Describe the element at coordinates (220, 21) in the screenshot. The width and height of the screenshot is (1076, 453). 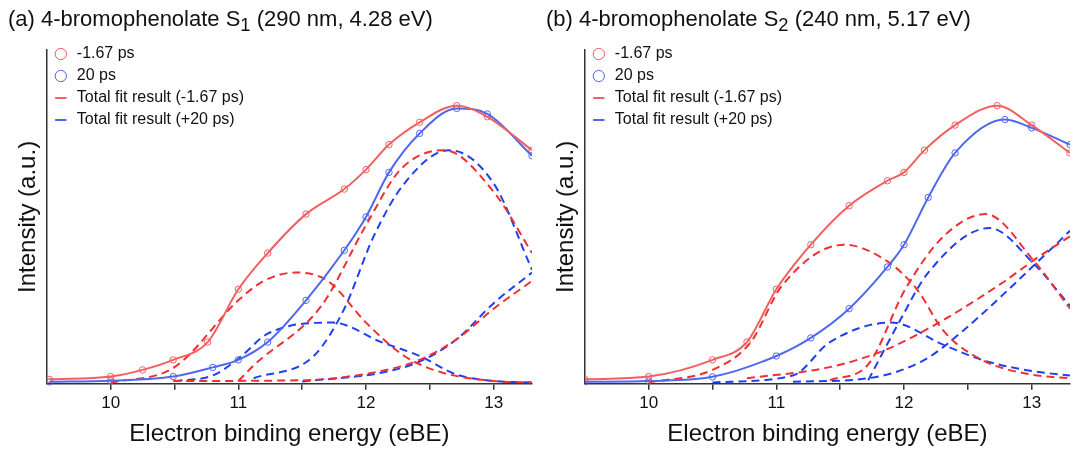
I see `chart-title: (a) 4-bromophenolate S$_{1}$ (290 nm, 4.28 eV)` at that location.